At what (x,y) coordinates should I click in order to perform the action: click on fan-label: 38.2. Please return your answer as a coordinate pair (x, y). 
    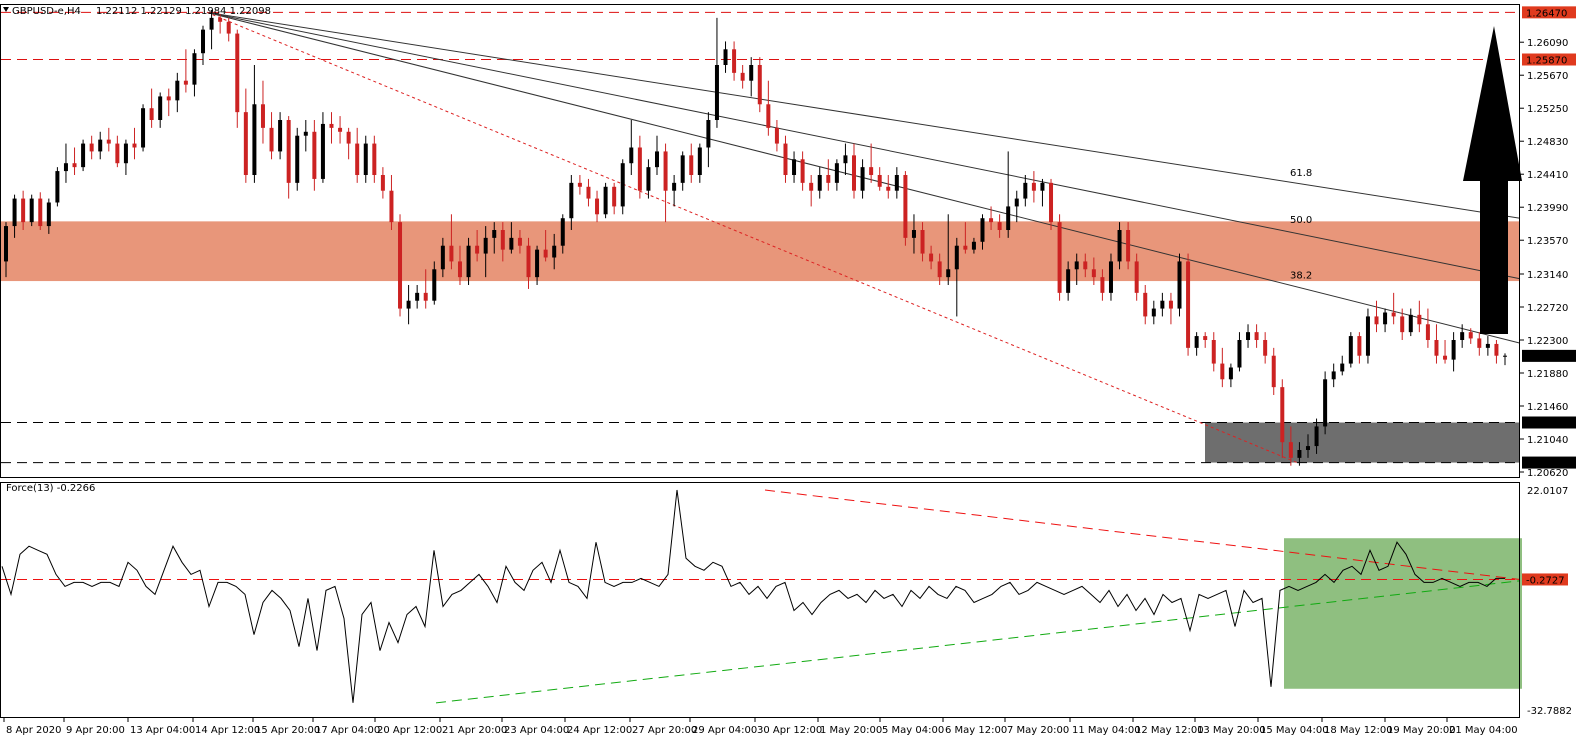
    Looking at the image, I should click on (1301, 276).